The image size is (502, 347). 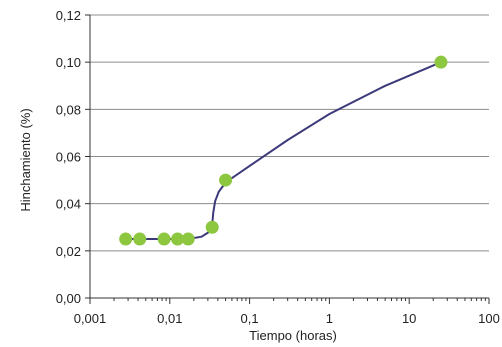 What do you see at coordinates (68, 204) in the screenshot?
I see `y-tick-label: 0,04` at bounding box center [68, 204].